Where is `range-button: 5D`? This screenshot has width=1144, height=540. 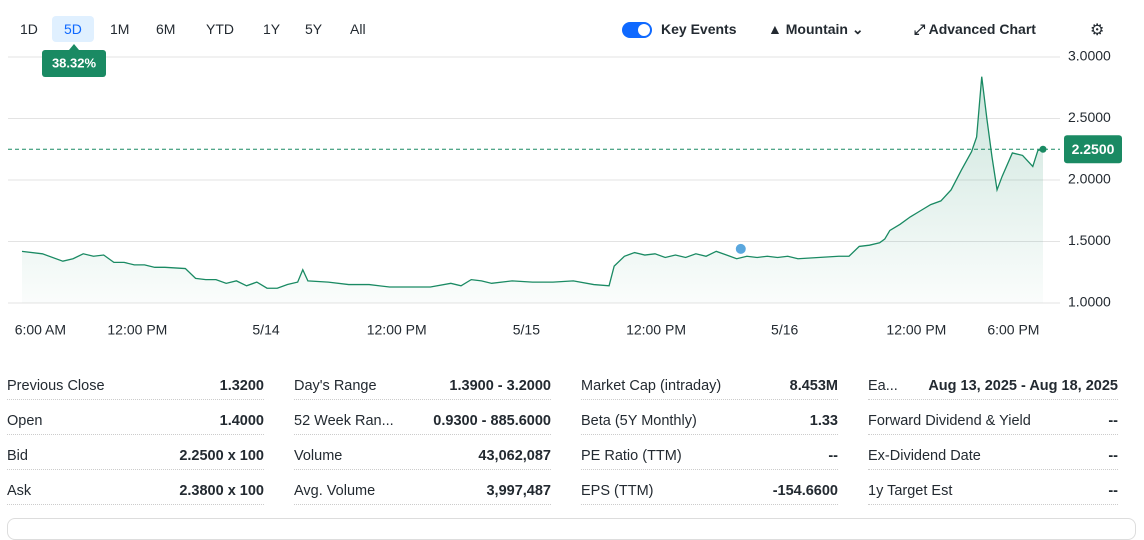 range-button: 5D is located at coordinates (73, 29).